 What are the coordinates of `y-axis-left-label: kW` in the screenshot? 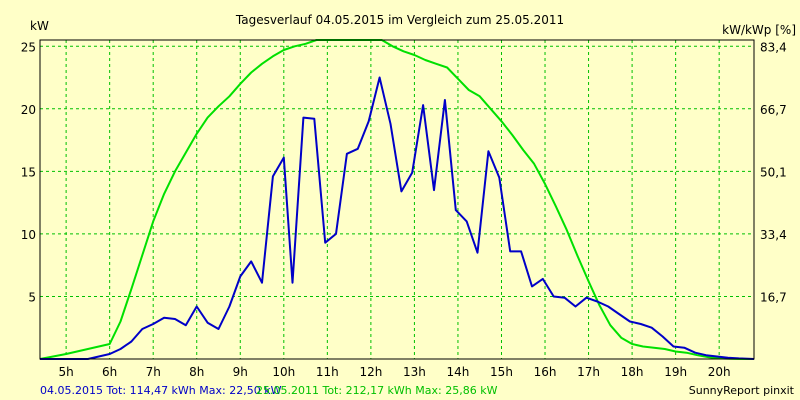 It's located at (39, 26).